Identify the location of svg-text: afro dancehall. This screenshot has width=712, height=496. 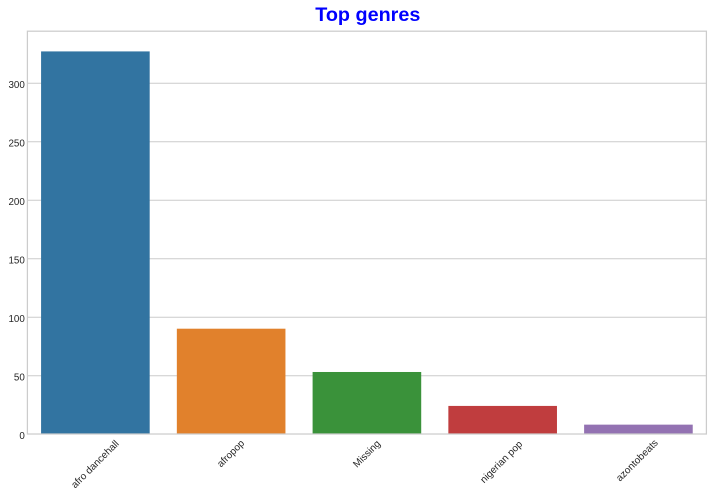
(95, 465).